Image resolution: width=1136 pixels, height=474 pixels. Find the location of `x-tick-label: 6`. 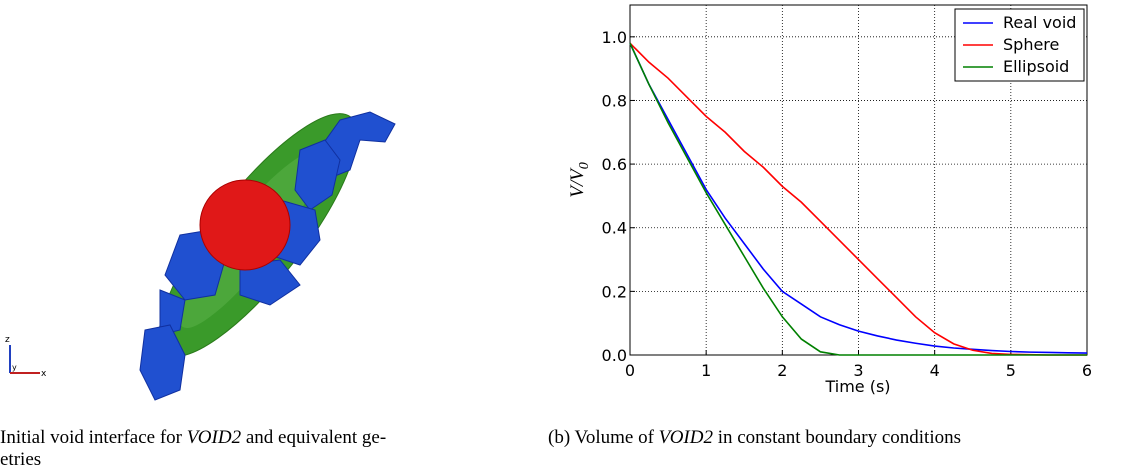

x-tick-label: 6 is located at coordinates (1087, 370).